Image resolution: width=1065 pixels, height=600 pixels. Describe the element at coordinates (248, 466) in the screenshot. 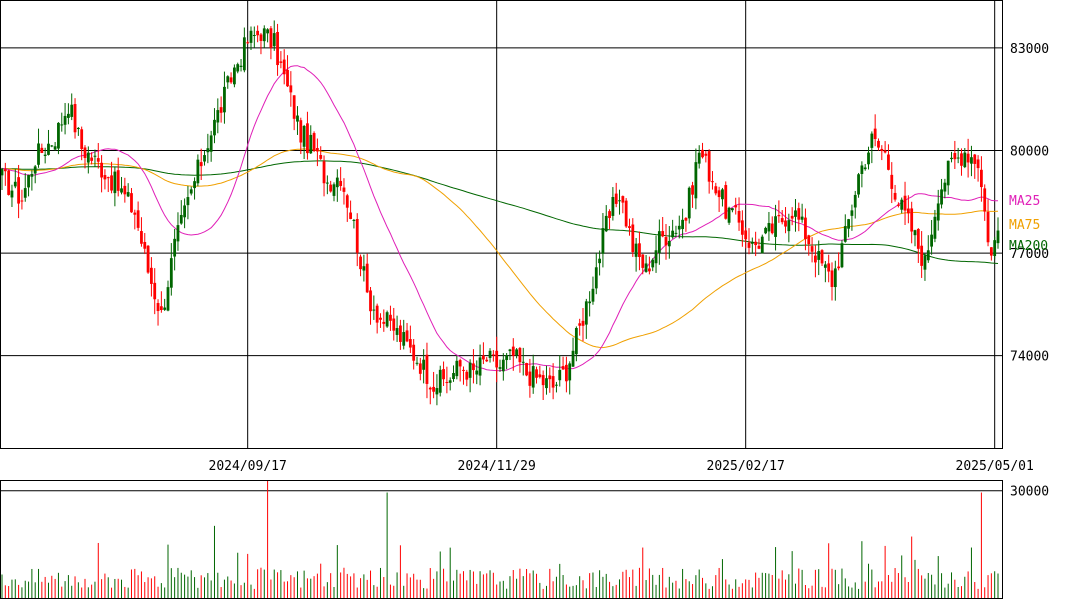

I see `date-tick-label: 2024/09/17` at that location.